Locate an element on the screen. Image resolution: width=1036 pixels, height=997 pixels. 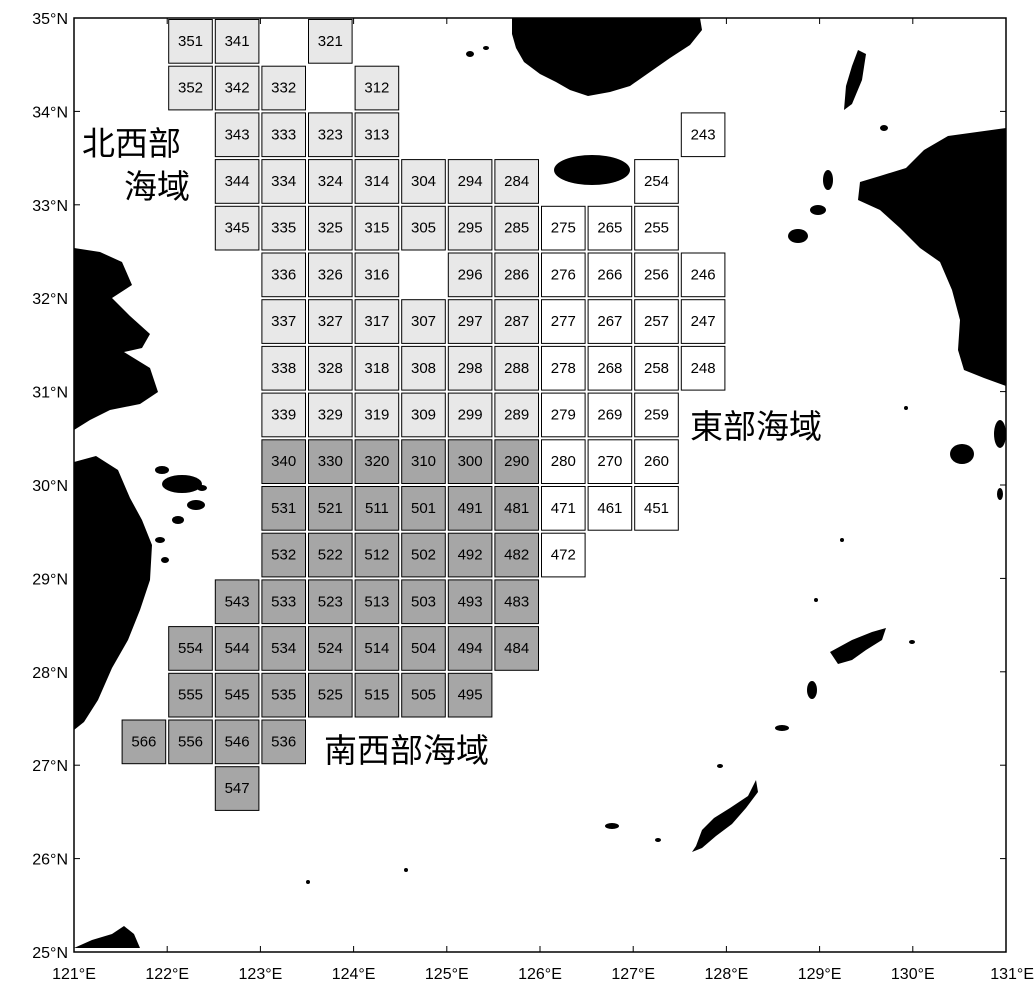
grid-cell: 305 is located at coordinates (423, 228).